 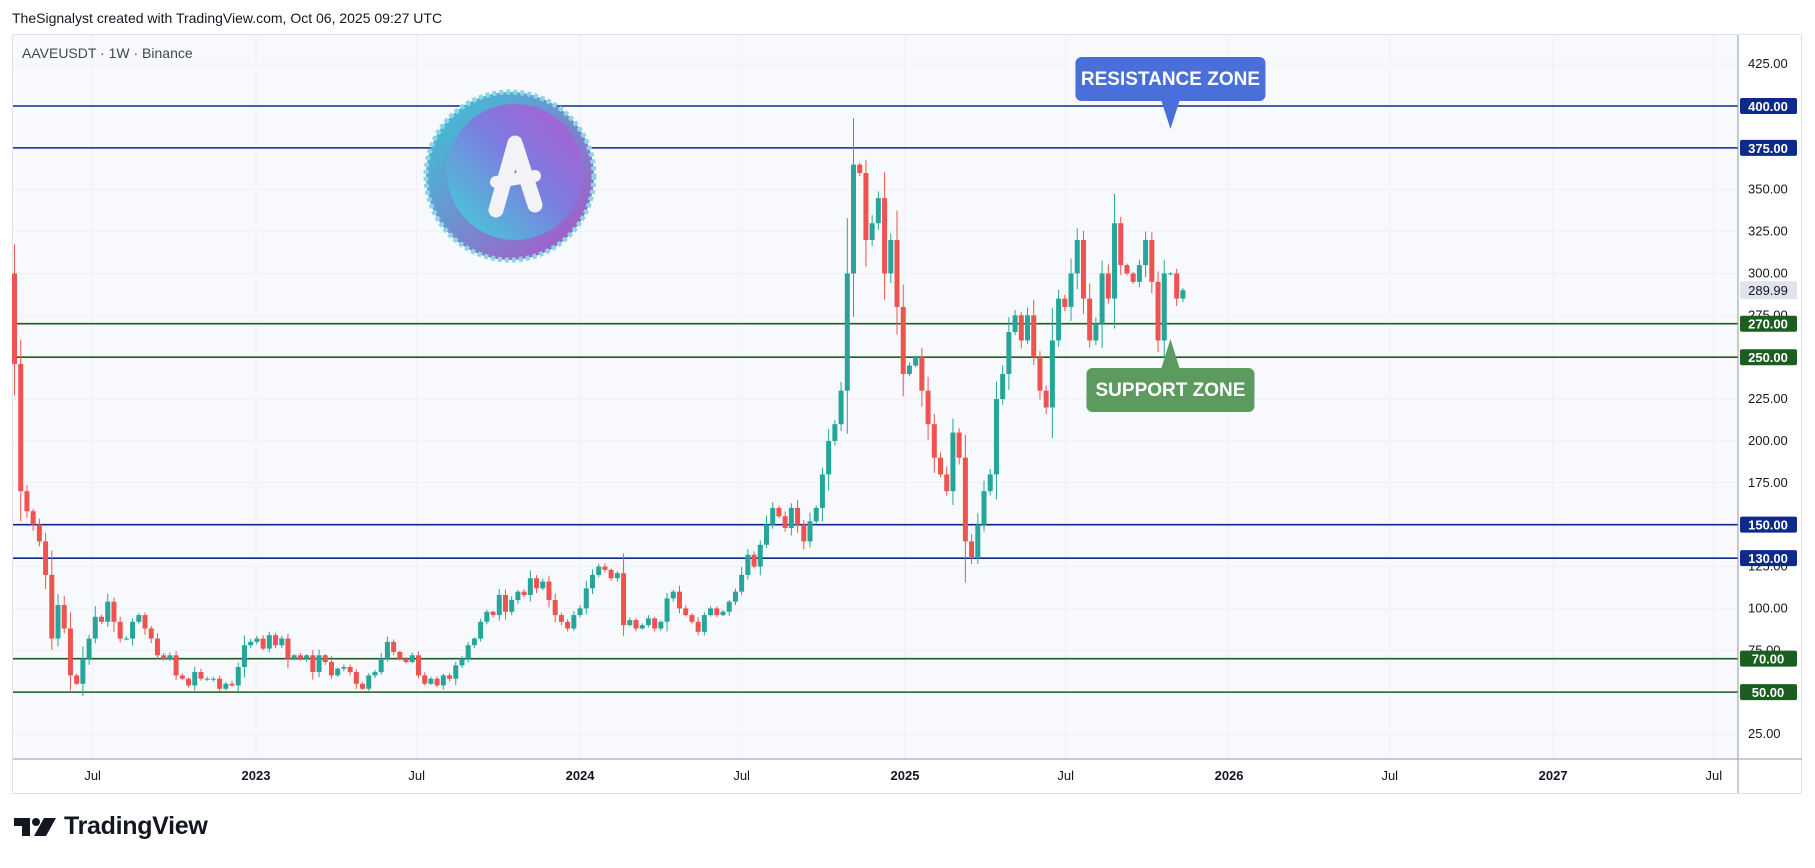 I want to click on level-price-tag: 70.00, so click(x=1768, y=658).